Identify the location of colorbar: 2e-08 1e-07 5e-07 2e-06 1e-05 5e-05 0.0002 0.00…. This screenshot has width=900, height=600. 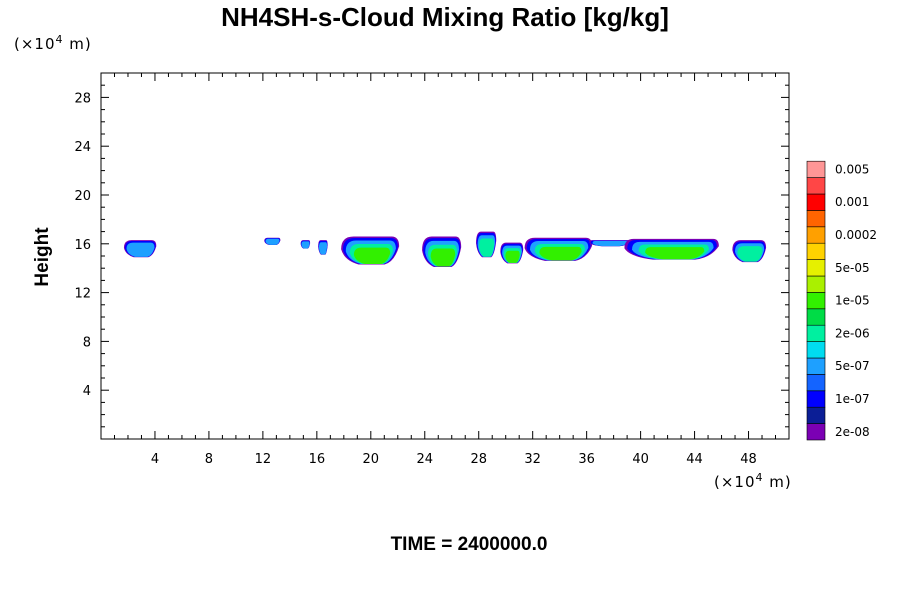
(841, 300).